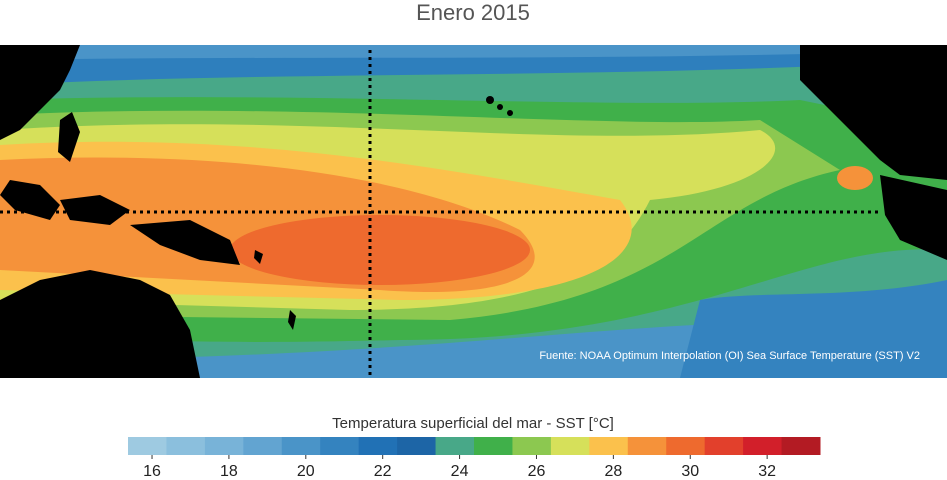 This screenshot has width=947, height=480. Describe the element at coordinates (813, 329) in the screenshot. I see `ocean-band` at that location.